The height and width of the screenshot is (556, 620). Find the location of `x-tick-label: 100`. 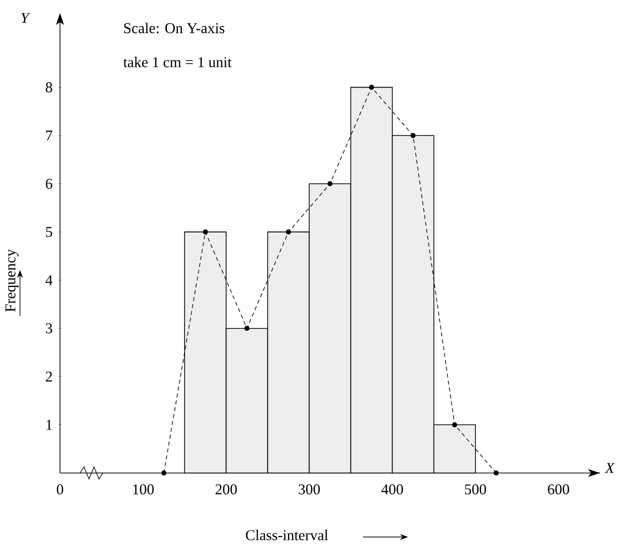

x-tick-label: 100 is located at coordinates (143, 489).